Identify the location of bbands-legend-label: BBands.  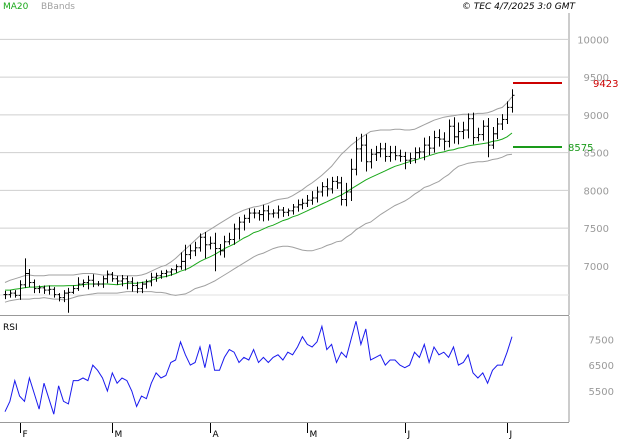
(58, 7).